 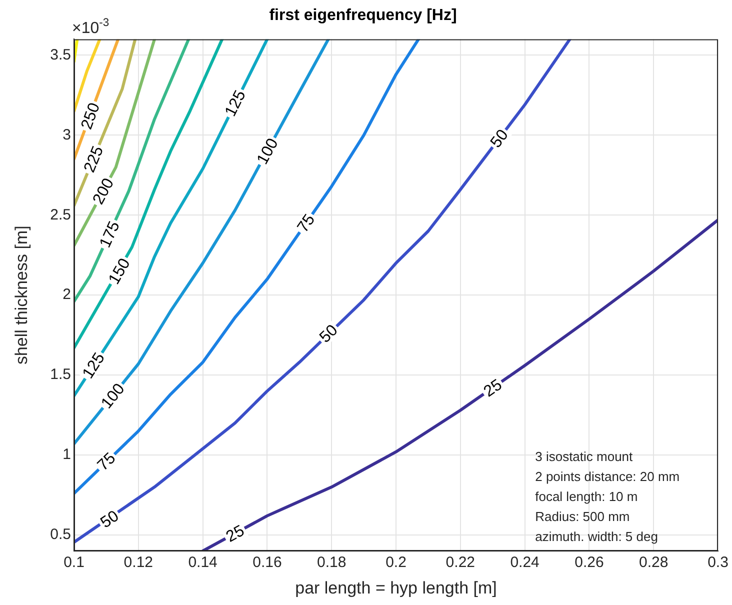 I want to click on y-tick-label: 0.5, so click(x=60, y=535).